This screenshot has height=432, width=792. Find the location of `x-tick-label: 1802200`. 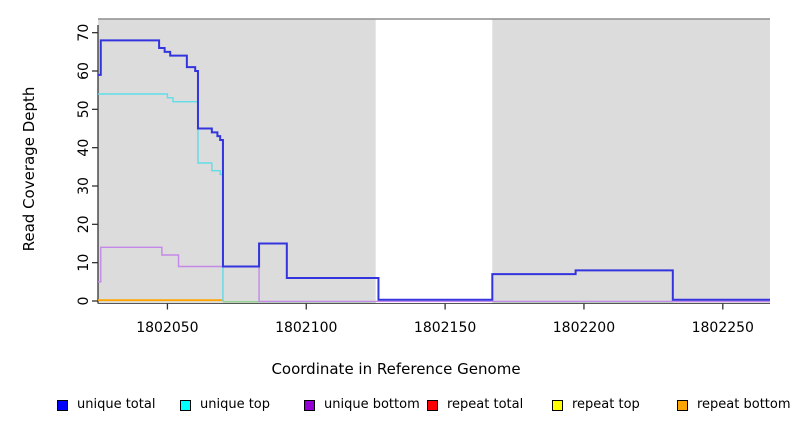

x-tick-label: 1802200 is located at coordinates (584, 328).